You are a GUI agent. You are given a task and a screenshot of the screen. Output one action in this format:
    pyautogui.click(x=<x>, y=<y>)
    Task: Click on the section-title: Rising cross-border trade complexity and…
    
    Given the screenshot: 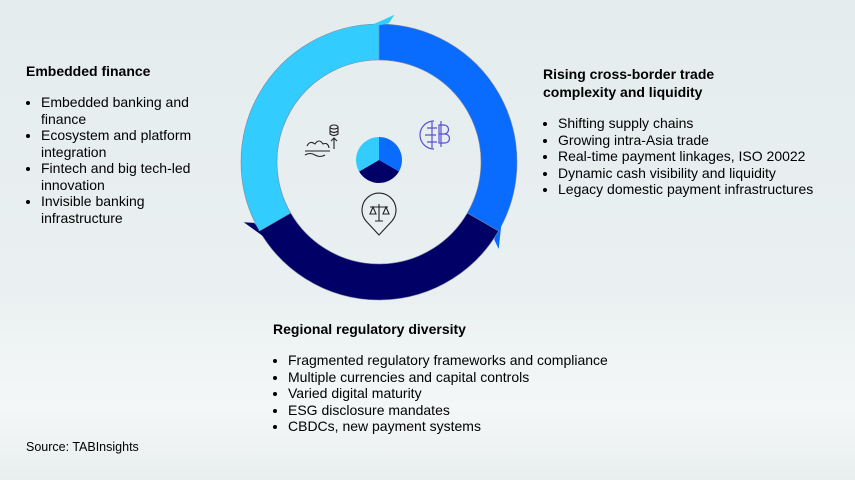 What is the action you would take?
    pyautogui.click(x=629, y=83)
    